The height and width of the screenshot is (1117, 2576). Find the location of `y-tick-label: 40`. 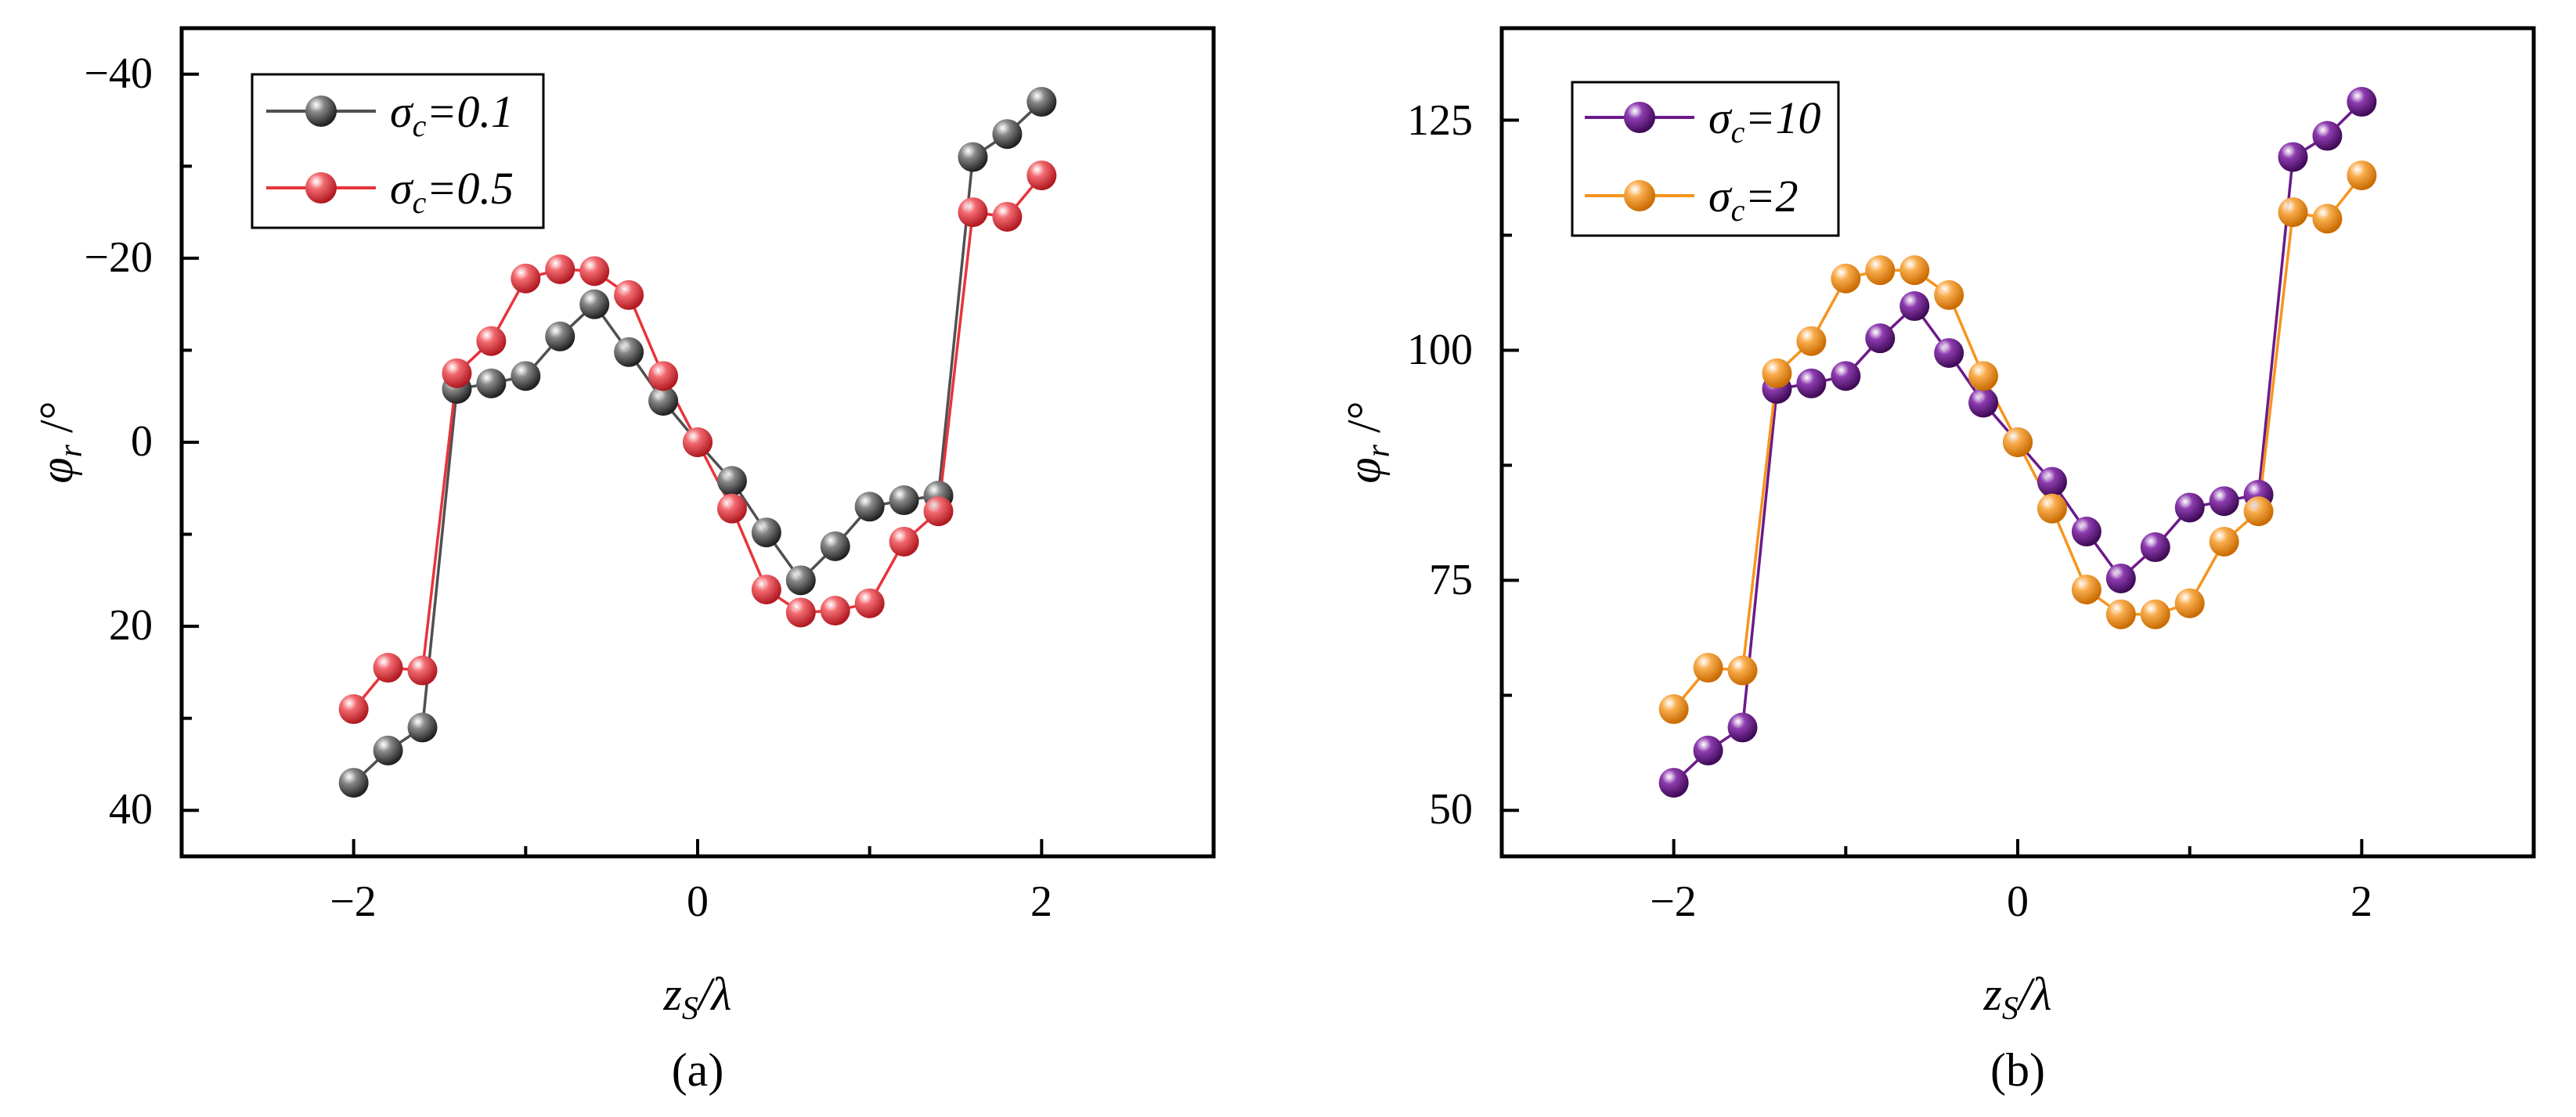

y-tick-label: 40 is located at coordinates (131, 810).